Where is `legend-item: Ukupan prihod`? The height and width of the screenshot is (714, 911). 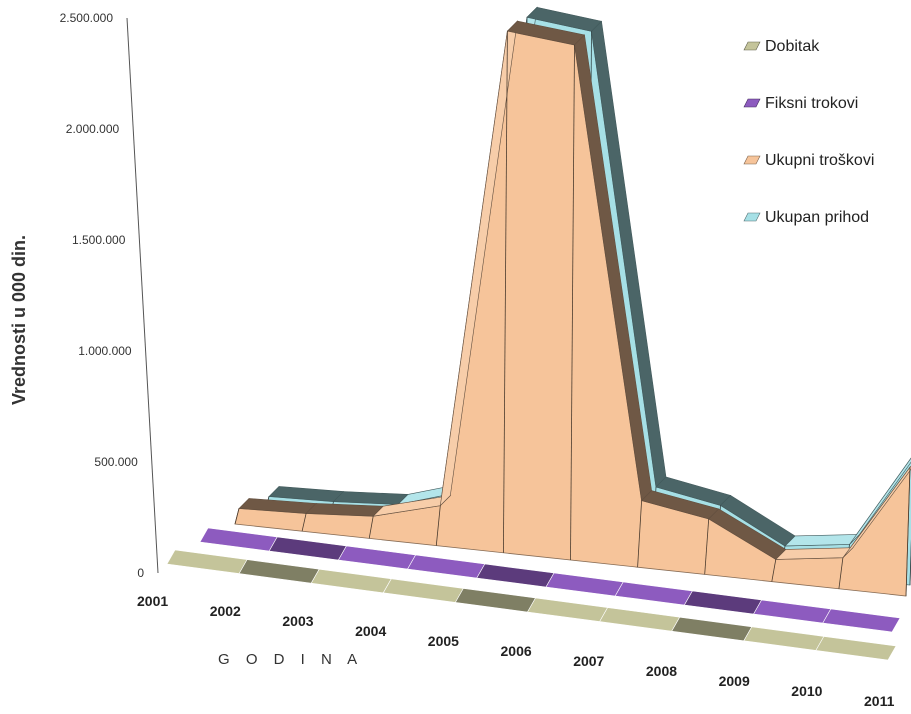
legend-item: Ukupan prihod is located at coordinates (806, 217).